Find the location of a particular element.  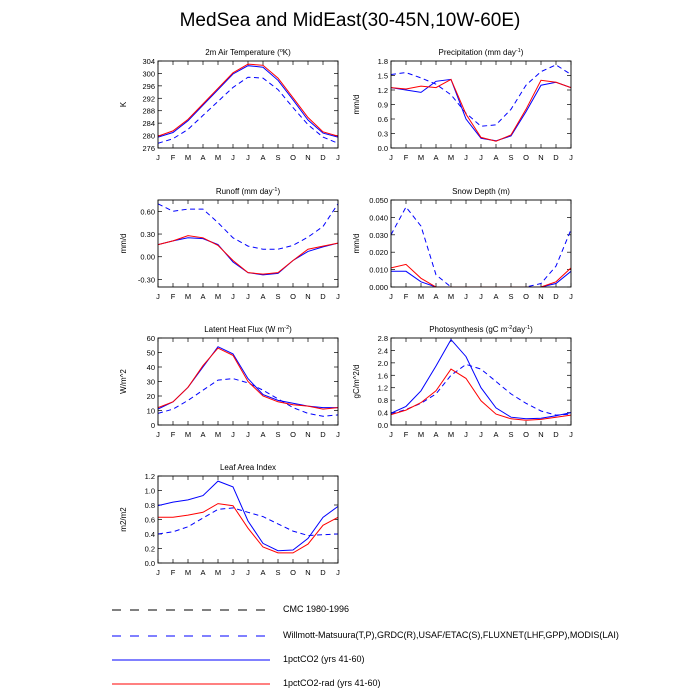

y-tick-label: 50 is located at coordinates (151, 353).